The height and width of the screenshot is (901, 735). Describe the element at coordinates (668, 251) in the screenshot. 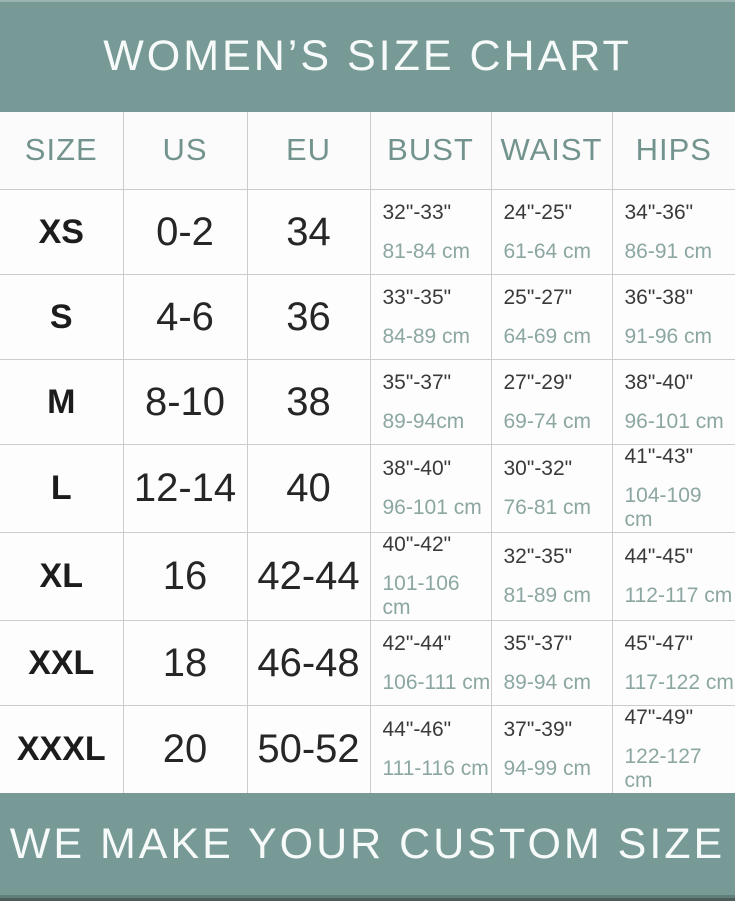

I see `hips-cm: 86-91 cm` at that location.